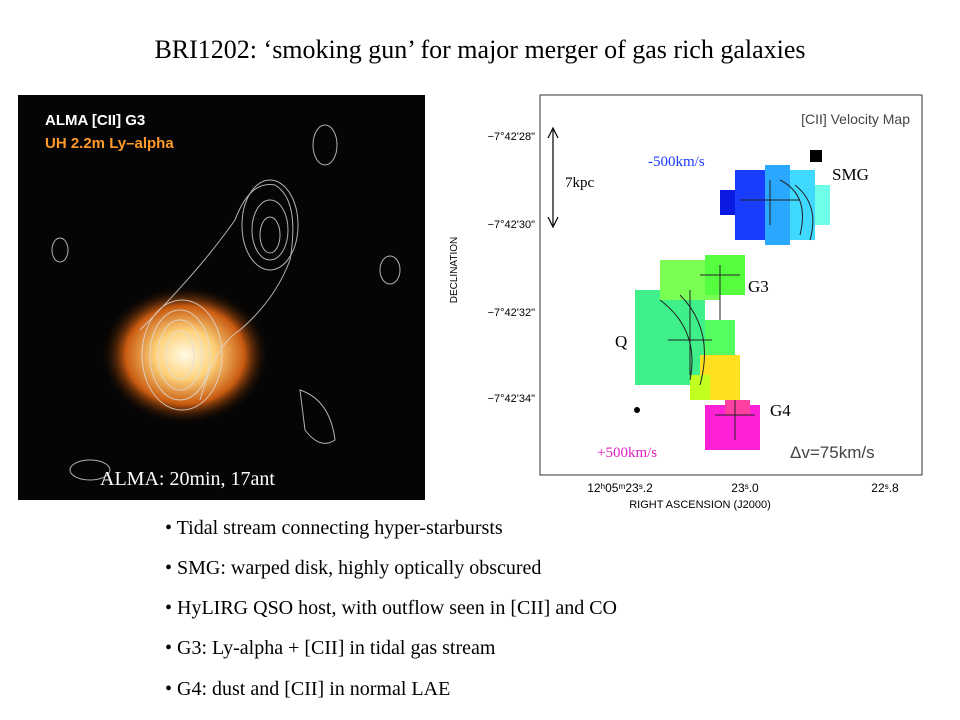  What do you see at coordinates (676, 162) in the screenshot?
I see `velocity-label: -500km/s` at bounding box center [676, 162].